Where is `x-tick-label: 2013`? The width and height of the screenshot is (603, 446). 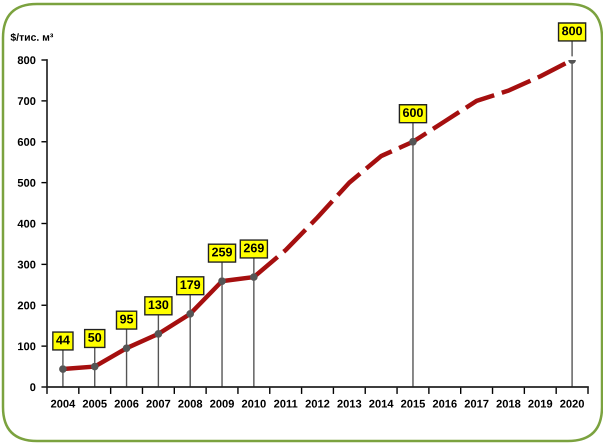
x-tick-label: 2013 is located at coordinates (349, 404).